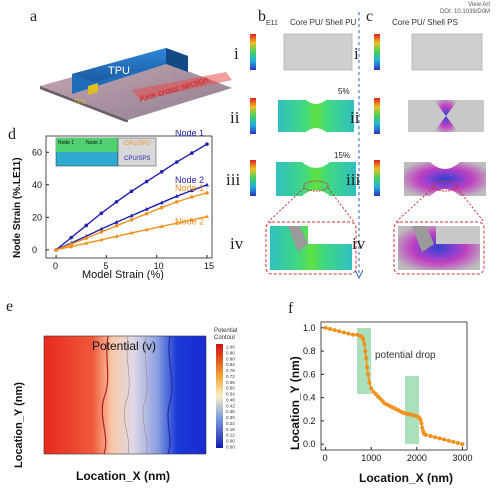 The height and width of the screenshot is (492, 499). What do you see at coordinates (309, 444) in the screenshot?
I see `chart-f-ytick-label: 0.0` at bounding box center [309, 444].